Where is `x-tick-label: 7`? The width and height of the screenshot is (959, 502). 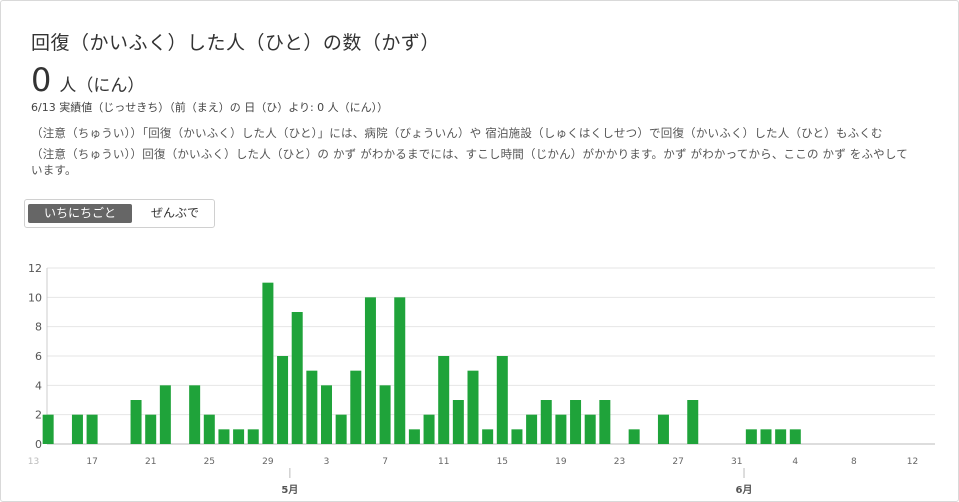 x-tick-label: 7 is located at coordinates (385, 462).